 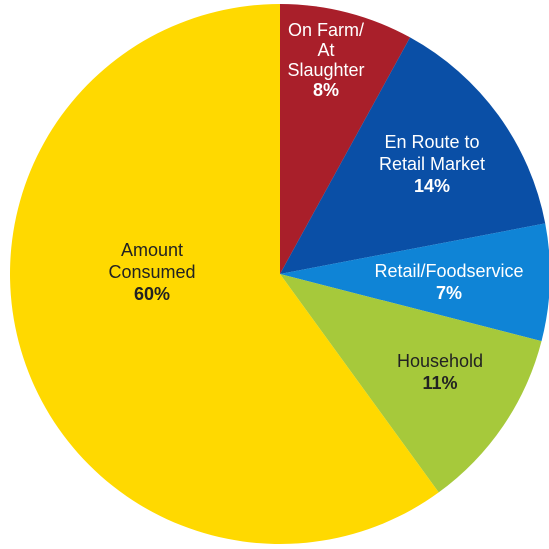 What do you see at coordinates (432, 186) in the screenshot?
I see `slice-value-label: 14%` at bounding box center [432, 186].